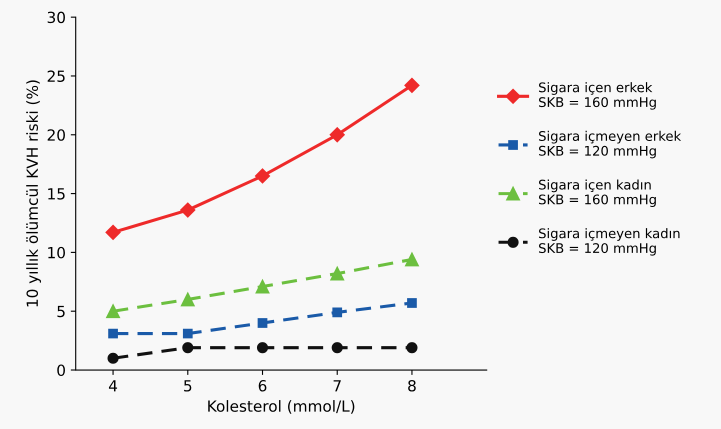 This screenshot has width=721, height=429. What do you see at coordinates (56, 252) in the screenshot?
I see `y-tick-label: 10` at bounding box center [56, 252].